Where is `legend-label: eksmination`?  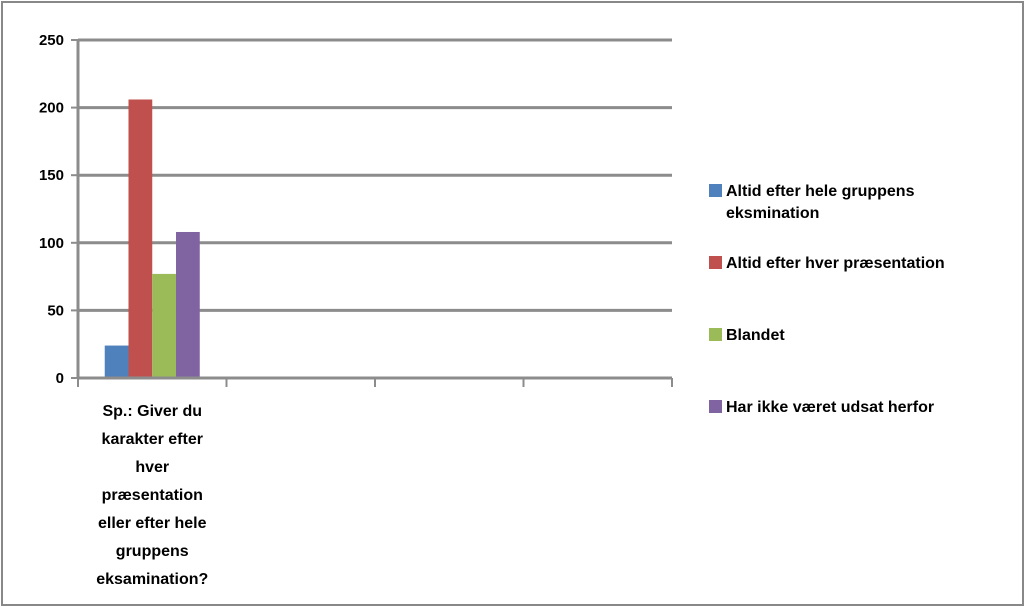
legend-label: eksmination is located at coordinates (772, 213).